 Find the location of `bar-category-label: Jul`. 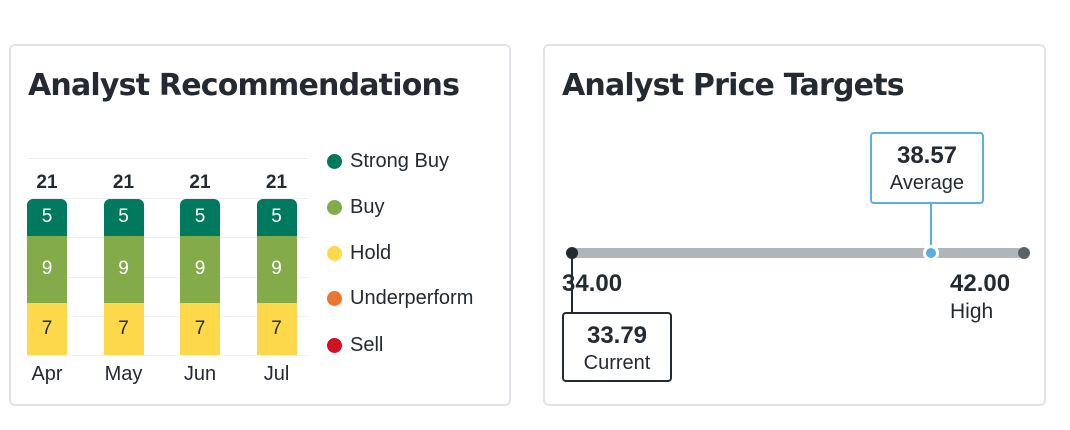

bar-category-label: Jul is located at coordinates (276, 374).